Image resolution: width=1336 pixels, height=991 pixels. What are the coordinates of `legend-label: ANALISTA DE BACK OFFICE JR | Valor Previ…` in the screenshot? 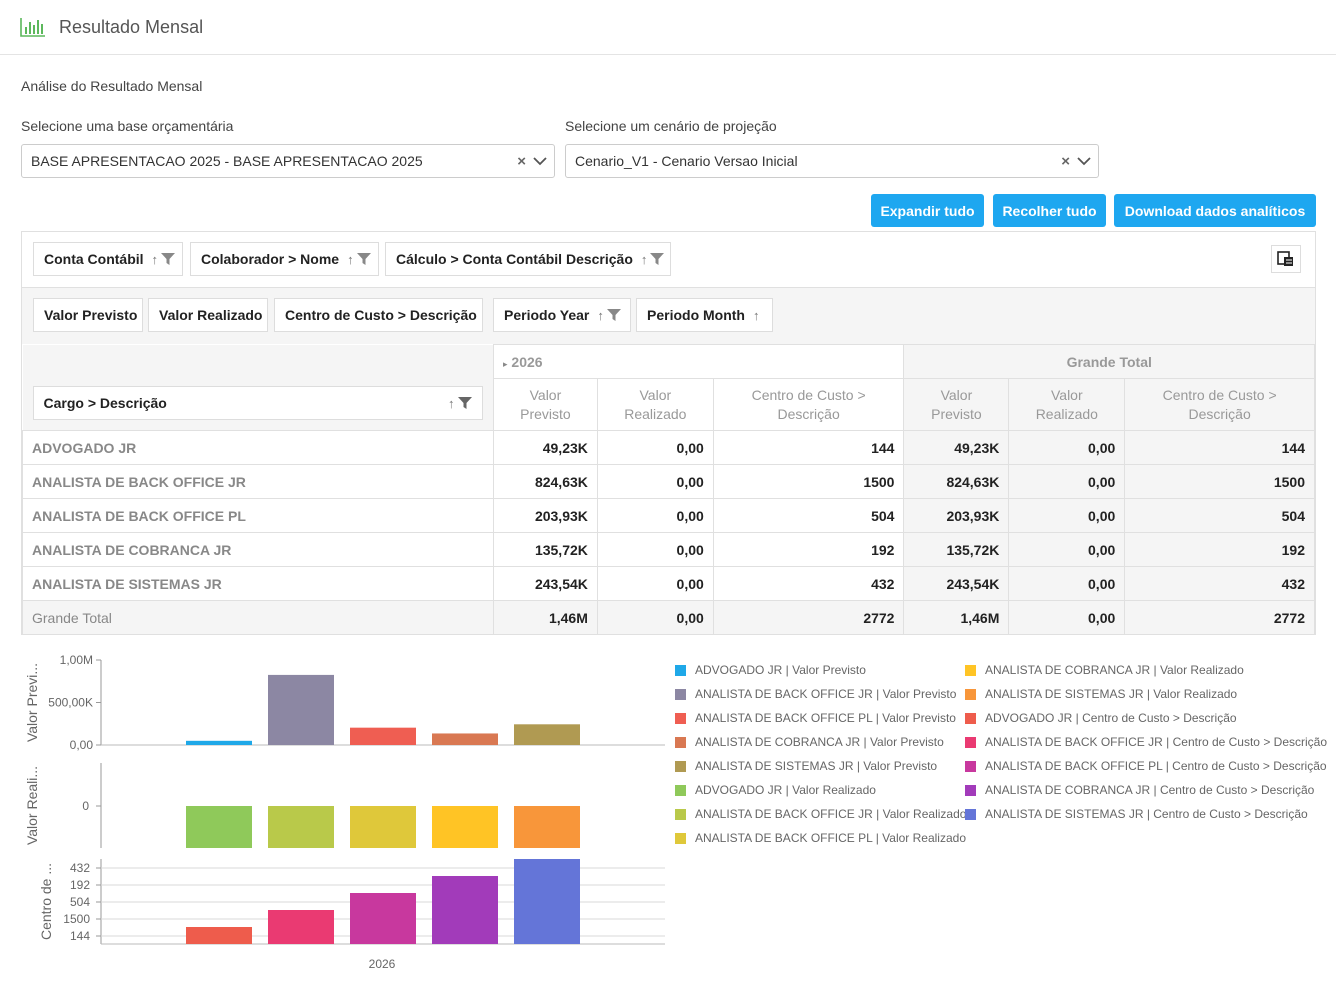 It's located at (826, 694).